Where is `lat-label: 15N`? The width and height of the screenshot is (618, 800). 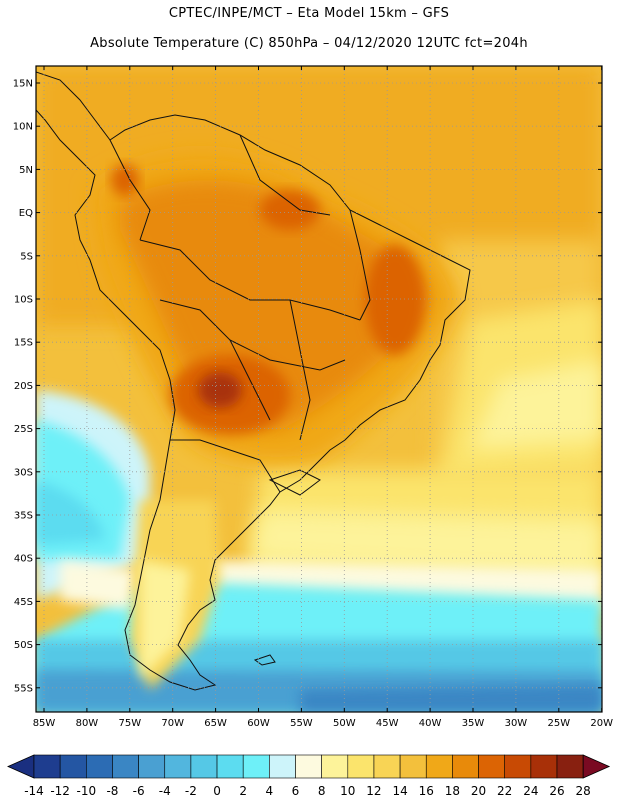 lat-label: 15N is located at coordinates (23, 84).